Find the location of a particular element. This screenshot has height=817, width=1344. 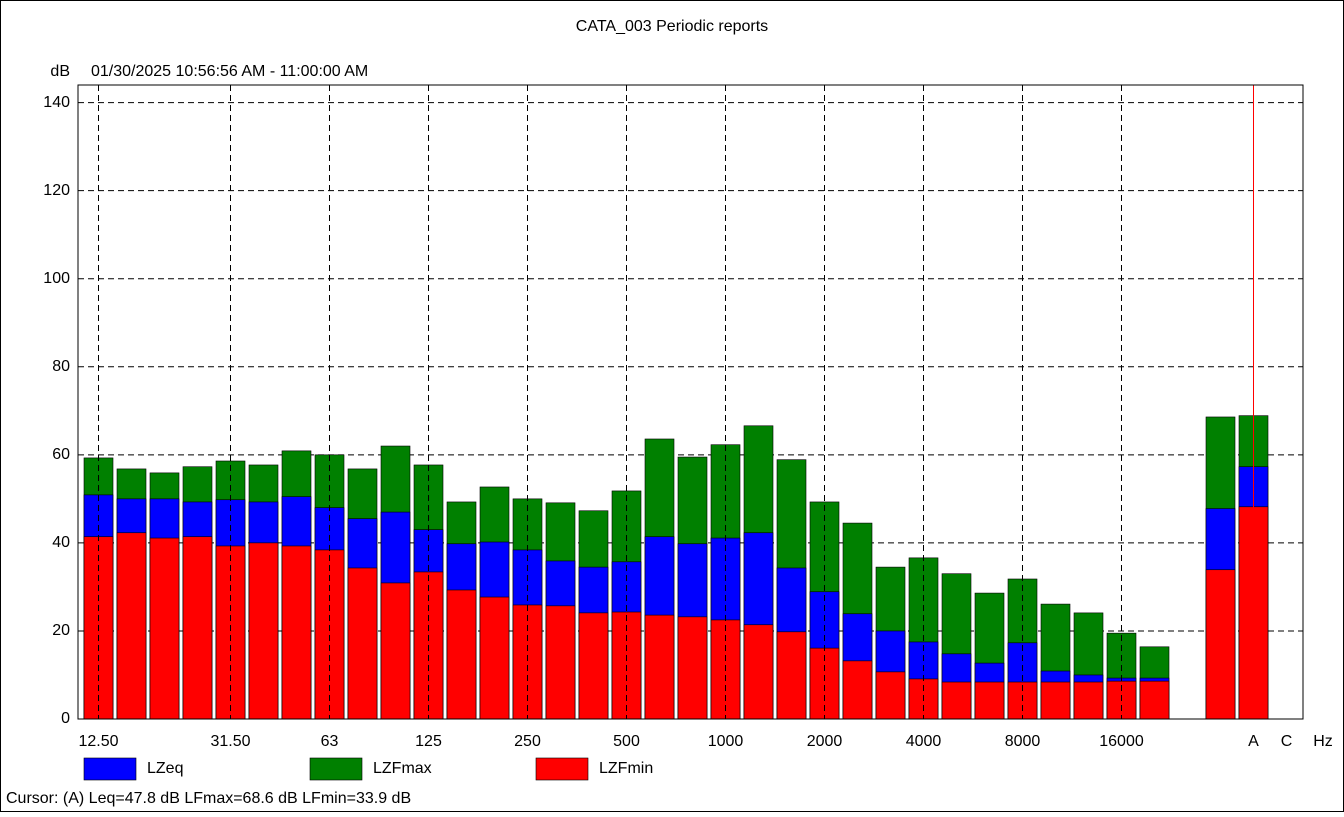

y-tick-label: 100 is located at coordinates (56, 278).